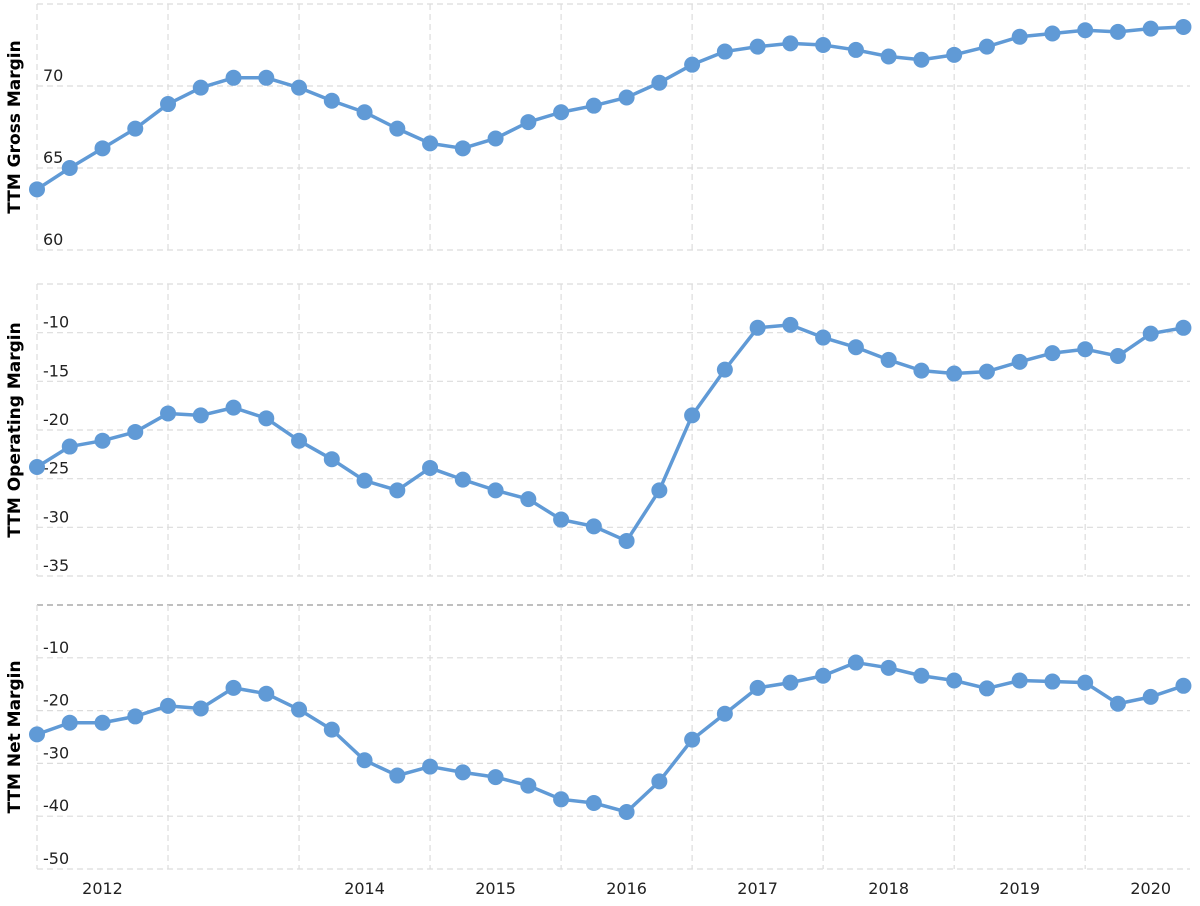 The image size is (1200, 906). What do you see at coordinates (364, 888) in the screenshot?
I see `x-tick-label: 2014` at bounding box center [364, 888].